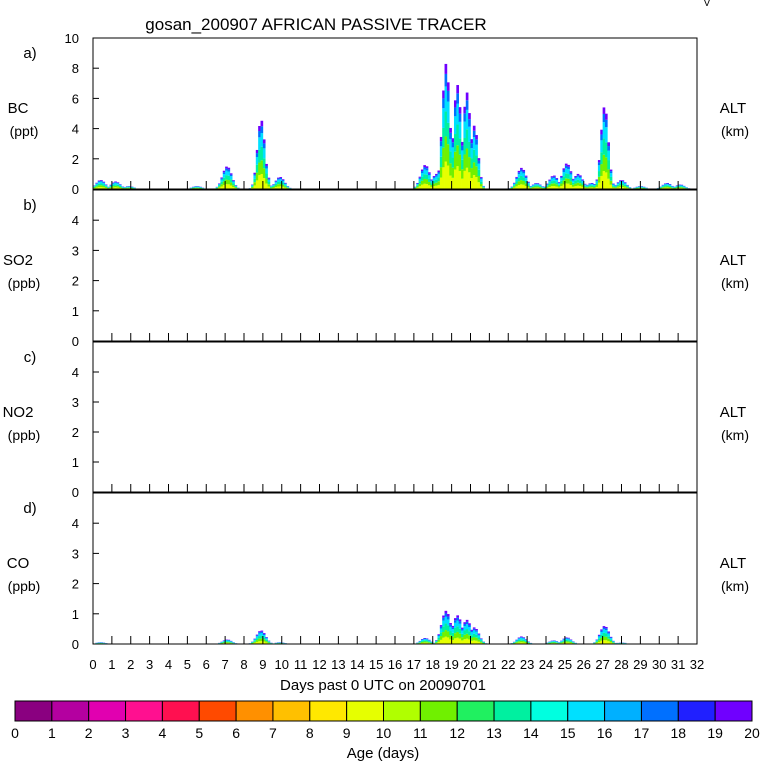 This screenshot has height=768, width=768. I want to click on y-tick-label: 1, so click(75, 311).